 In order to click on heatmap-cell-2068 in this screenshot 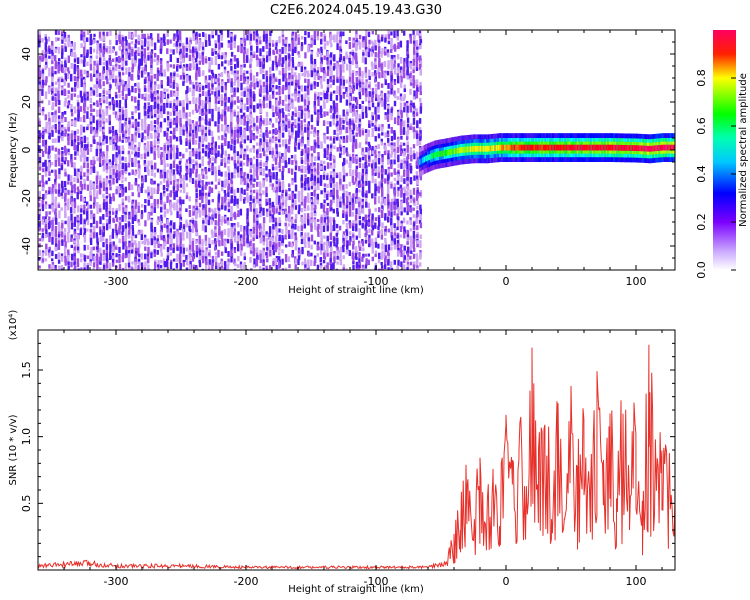, I will do `click(189, 199)`.